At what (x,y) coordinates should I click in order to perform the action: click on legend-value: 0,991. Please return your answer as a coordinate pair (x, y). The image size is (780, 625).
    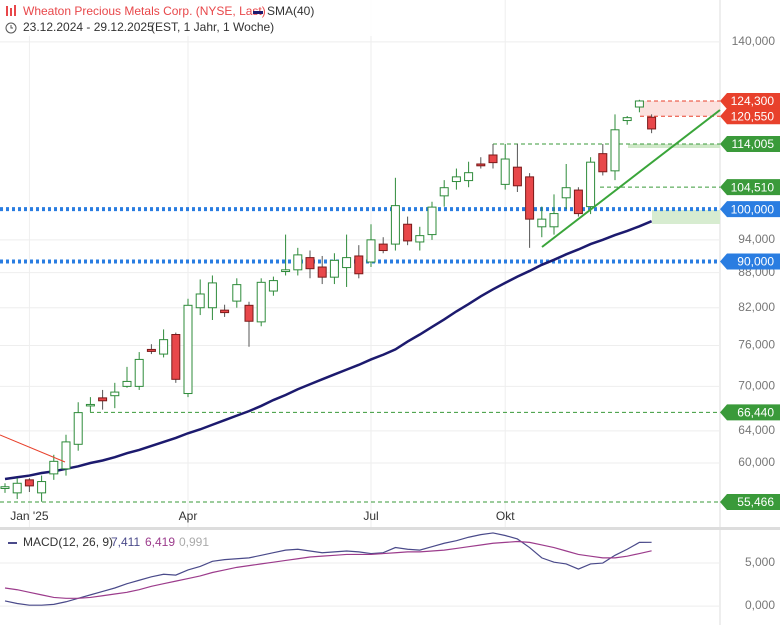
    Looking at the image, I should click on (194, 542).